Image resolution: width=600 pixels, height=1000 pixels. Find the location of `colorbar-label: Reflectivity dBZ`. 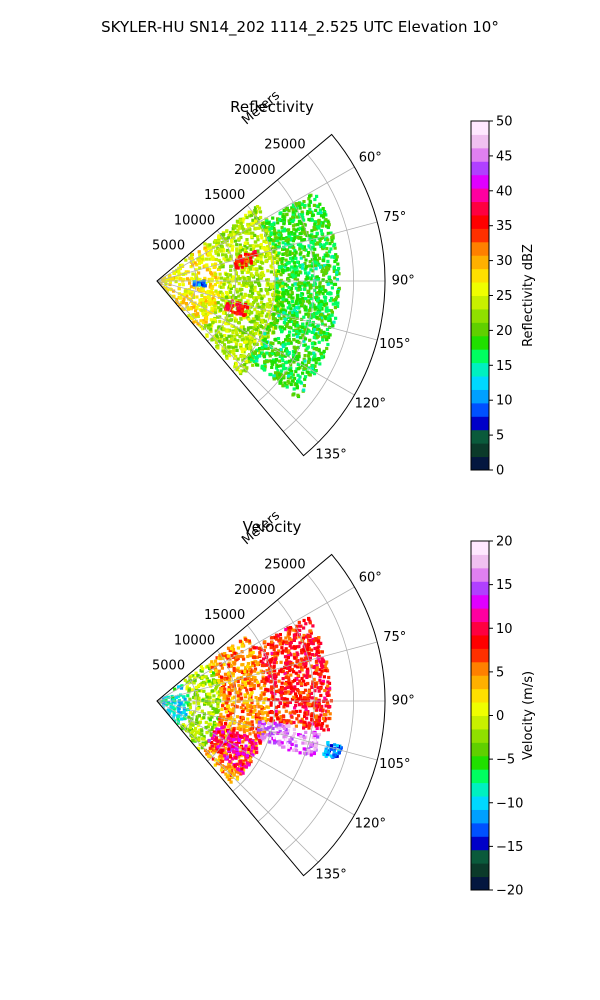

colorbar-label: Reflectivity dBZ is located at coordinates (528, 295).